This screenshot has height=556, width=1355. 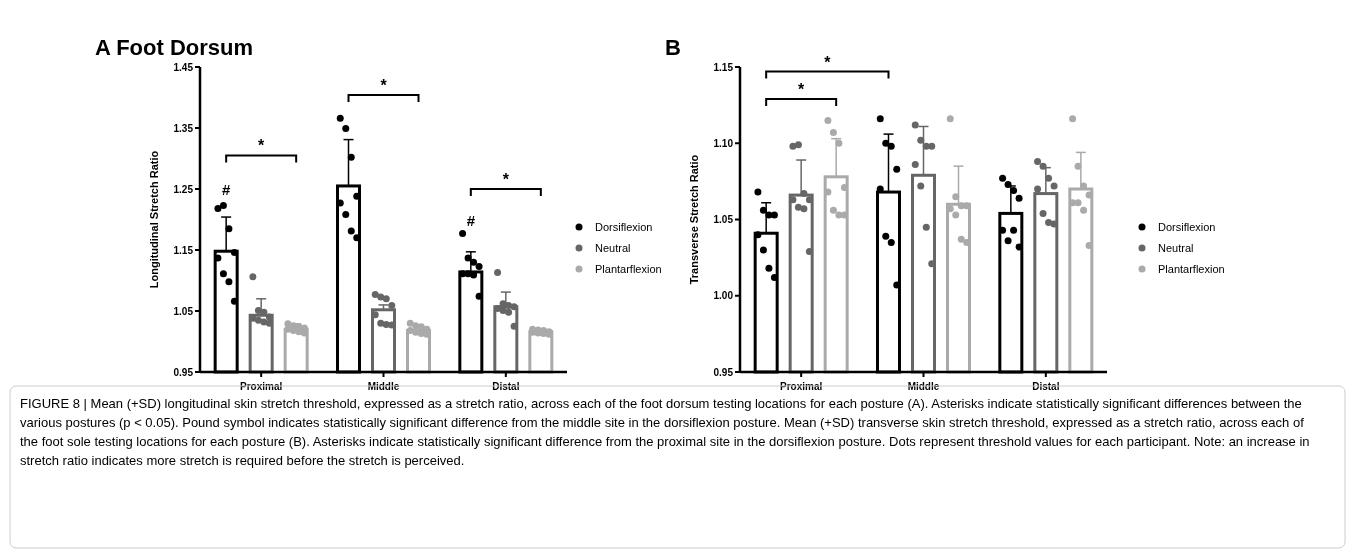 What do you see at coordinates (723, 143) in the screenshot?
I see `y-tick-label: 1.10` at bounding box center [723, 143].